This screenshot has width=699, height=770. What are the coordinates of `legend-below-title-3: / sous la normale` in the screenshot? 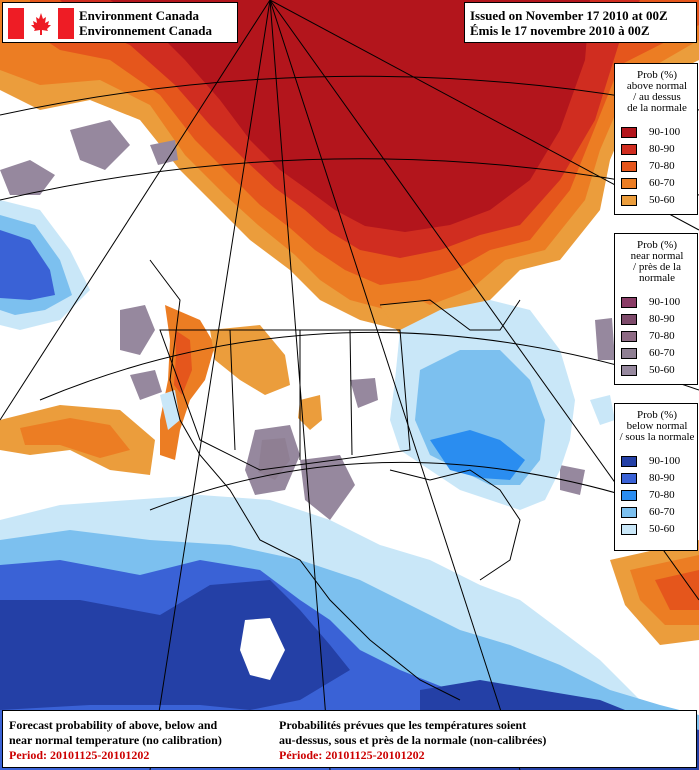 It's located at (657, 437).